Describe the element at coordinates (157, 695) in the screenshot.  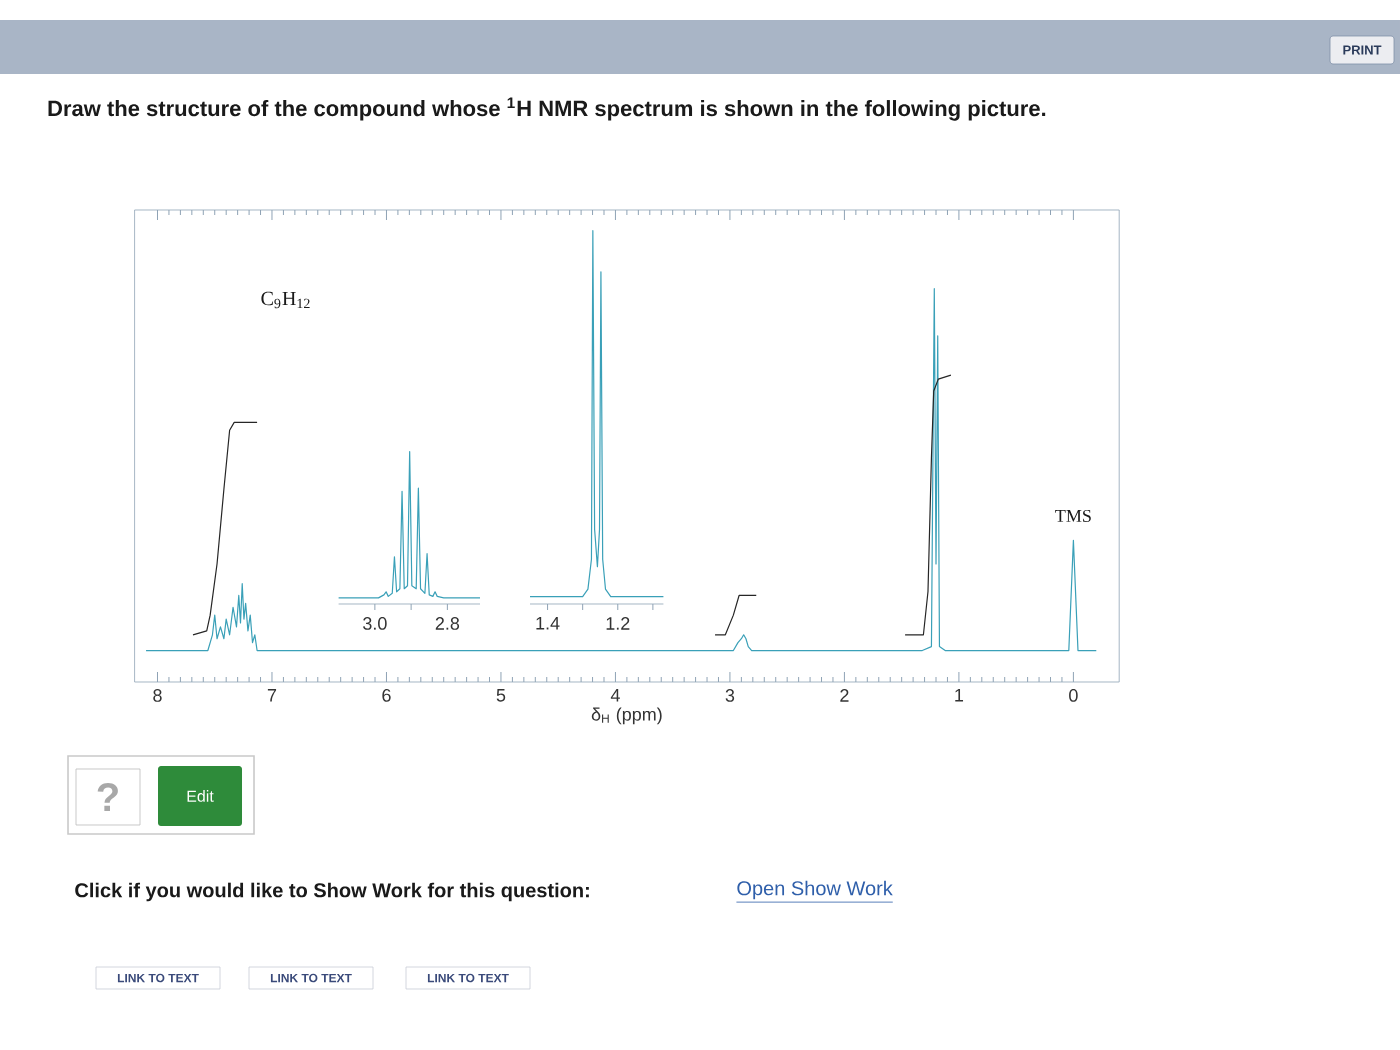
I see `x-tick-label: 8` at that location.